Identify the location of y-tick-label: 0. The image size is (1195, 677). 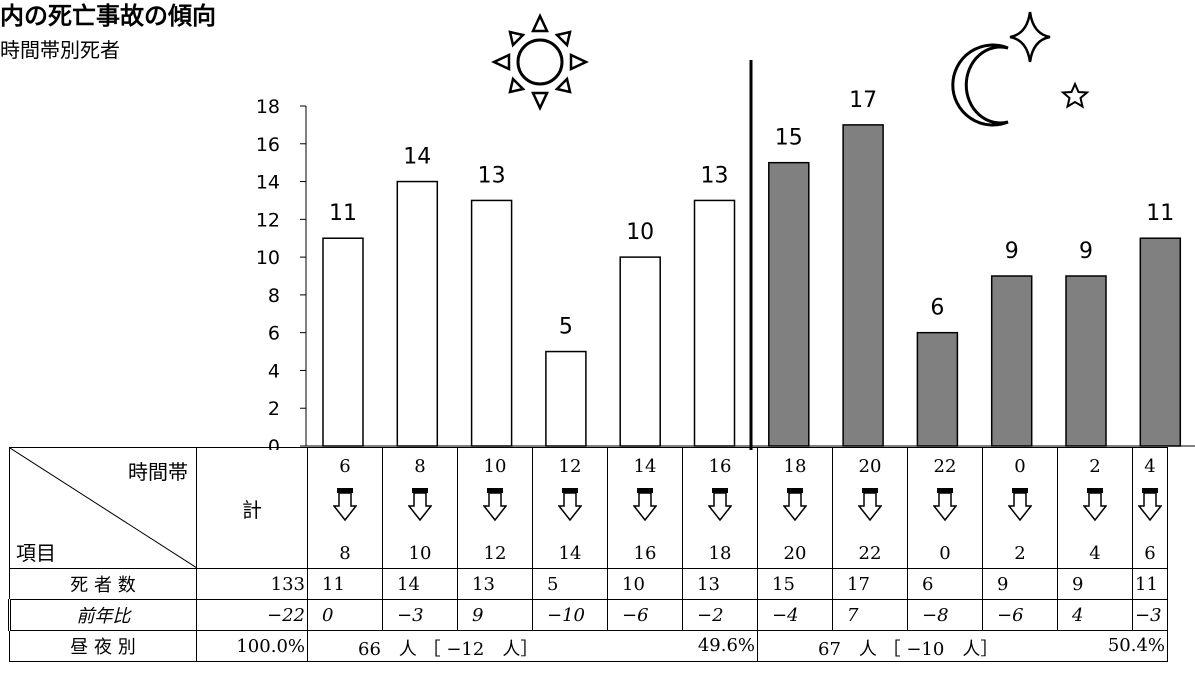
(274, 443).